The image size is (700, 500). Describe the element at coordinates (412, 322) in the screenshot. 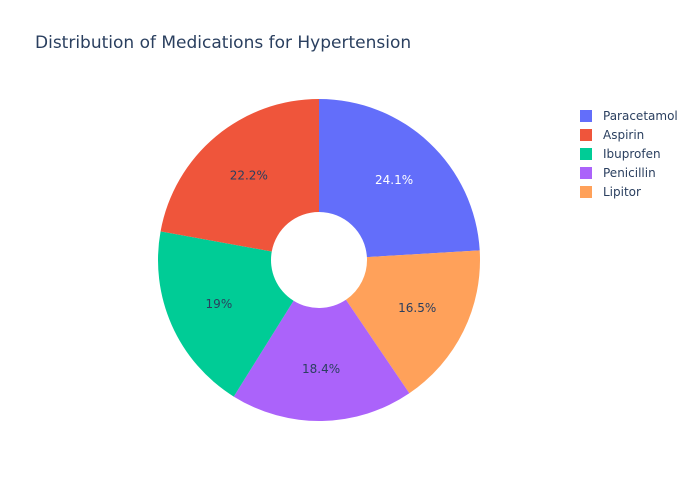

I see `slice-lipitor` at that location.